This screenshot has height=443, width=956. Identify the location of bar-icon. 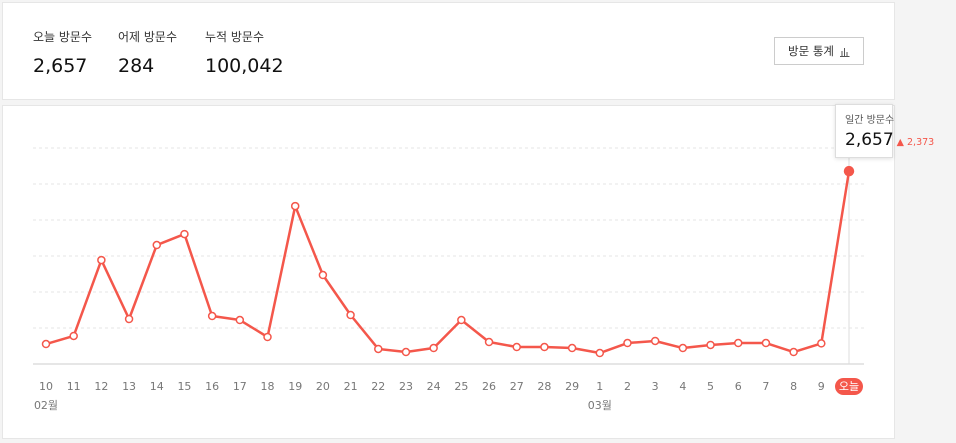
(844, 52).